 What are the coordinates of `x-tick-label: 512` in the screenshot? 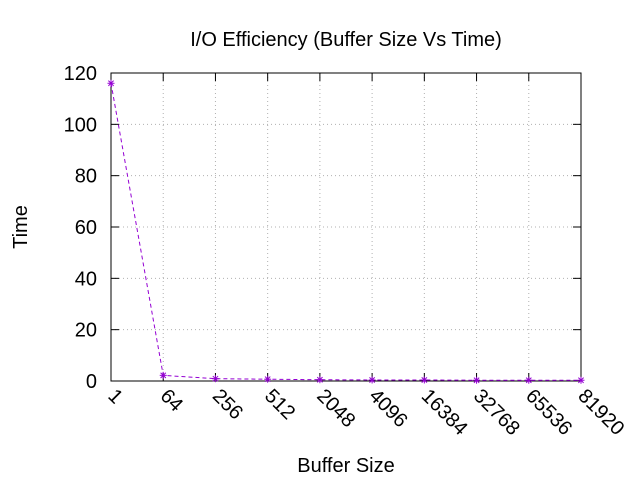 It's located at (279, 404).